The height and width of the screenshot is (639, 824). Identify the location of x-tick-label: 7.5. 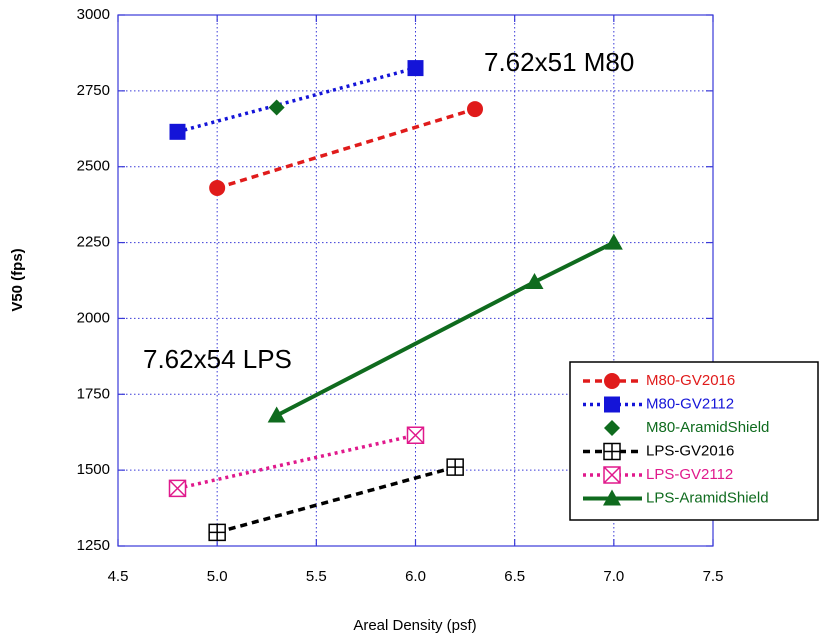
(713, 576).